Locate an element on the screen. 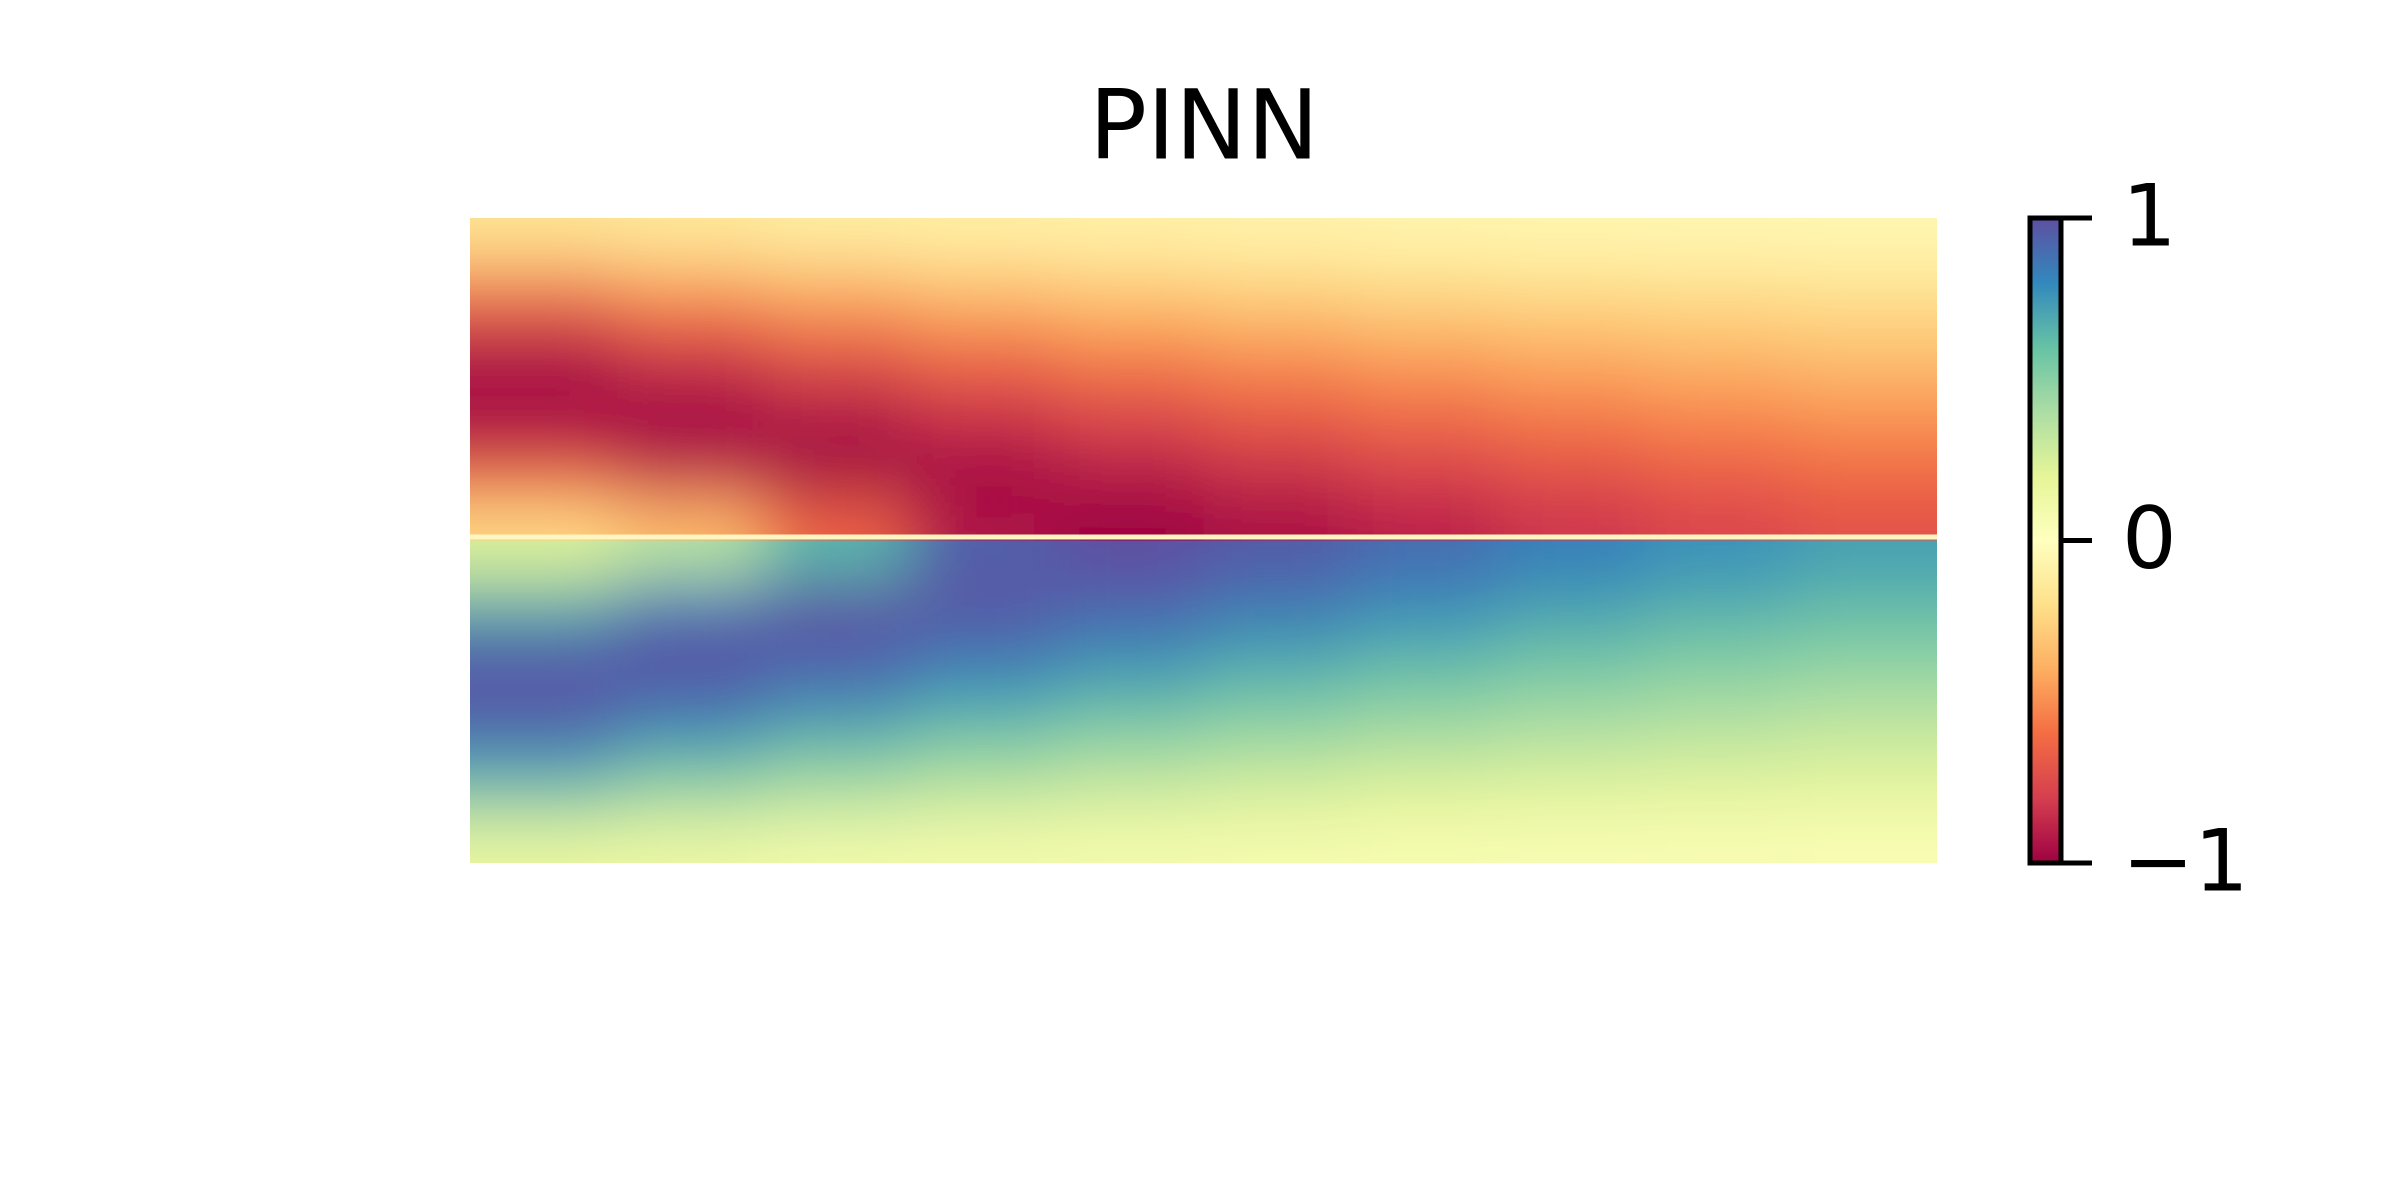  colorbar is located at coordinates (2045, 540).